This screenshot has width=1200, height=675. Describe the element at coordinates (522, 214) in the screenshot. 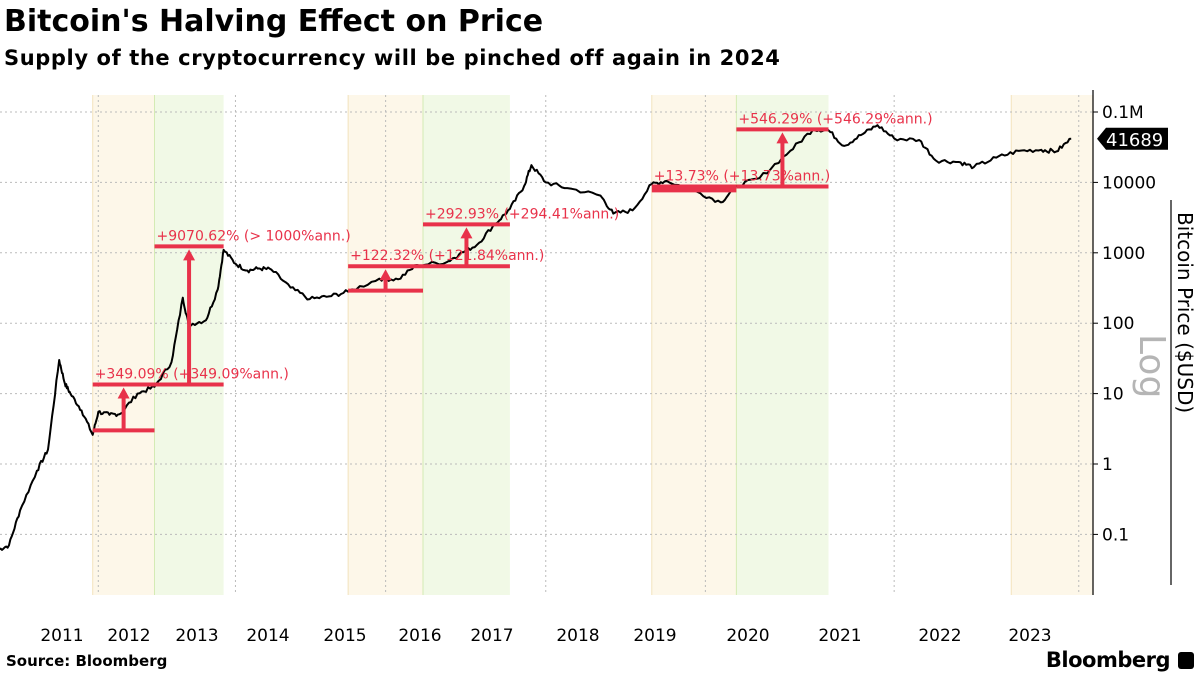

I see `annotation-label: +292.93% (+294.41%ann.)` at that location.